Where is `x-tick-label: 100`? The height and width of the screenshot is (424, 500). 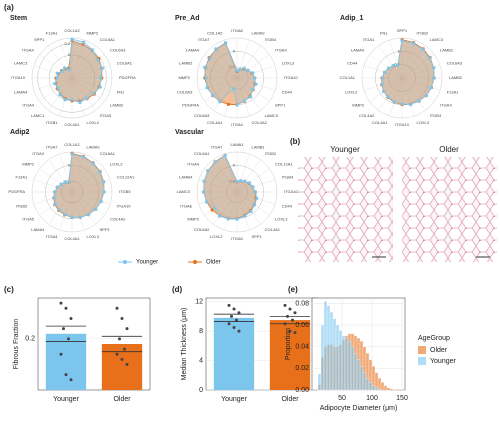 x-tick-label: 100 is located at coordinates (372, 398).